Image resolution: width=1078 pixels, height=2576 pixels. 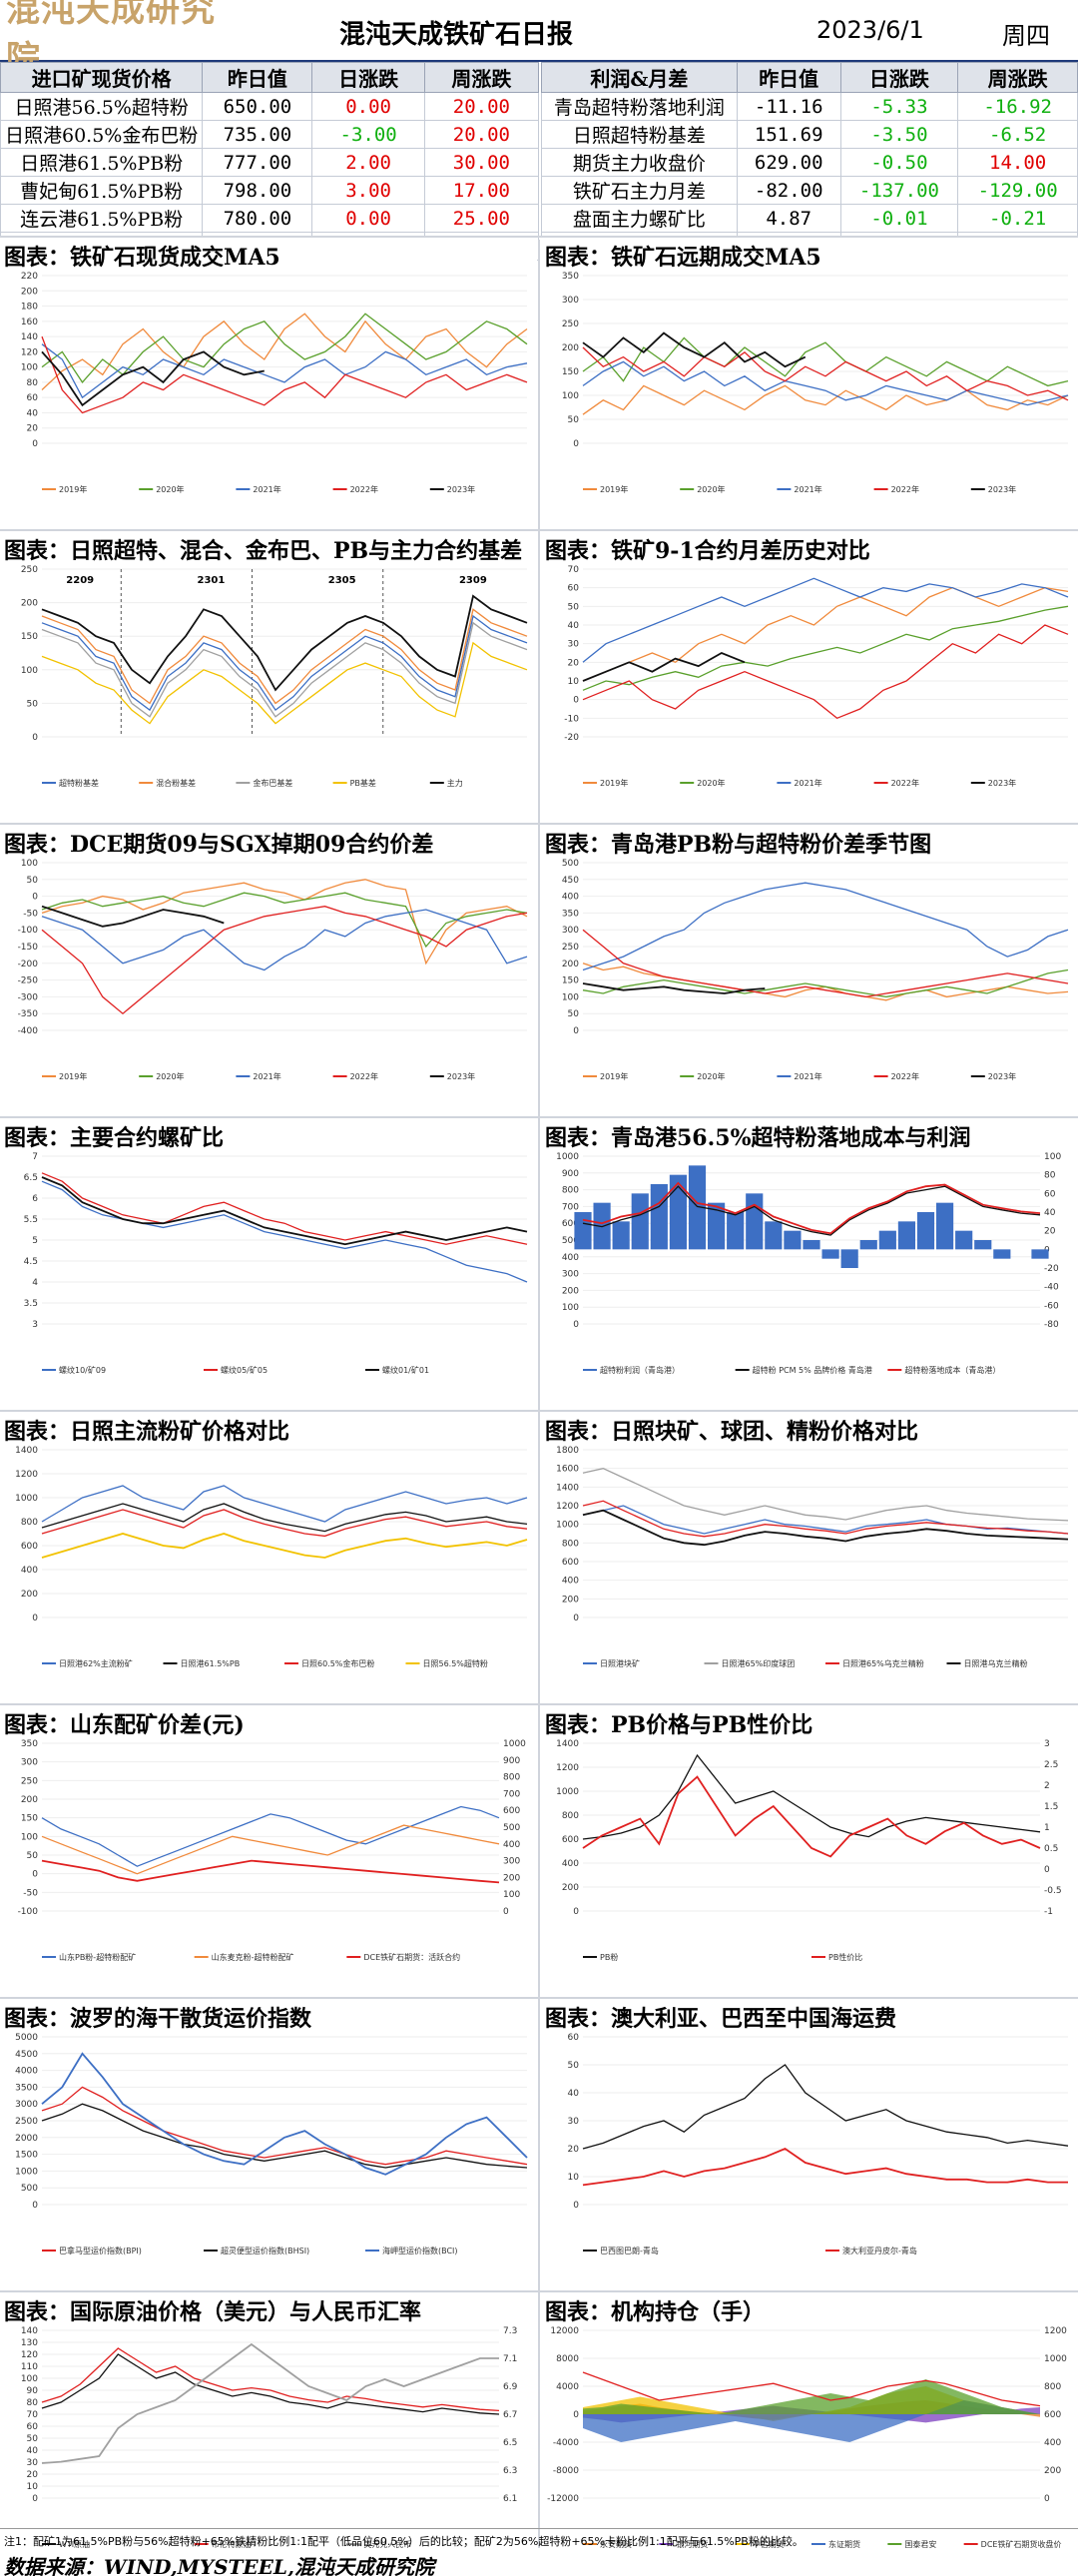 I want to click on chart-svg: 0 10 20 30 40 50 60 巴西图巴朗-青岛 澳大利亚丹皮尔-青岛, so click(x=818, y=2144).